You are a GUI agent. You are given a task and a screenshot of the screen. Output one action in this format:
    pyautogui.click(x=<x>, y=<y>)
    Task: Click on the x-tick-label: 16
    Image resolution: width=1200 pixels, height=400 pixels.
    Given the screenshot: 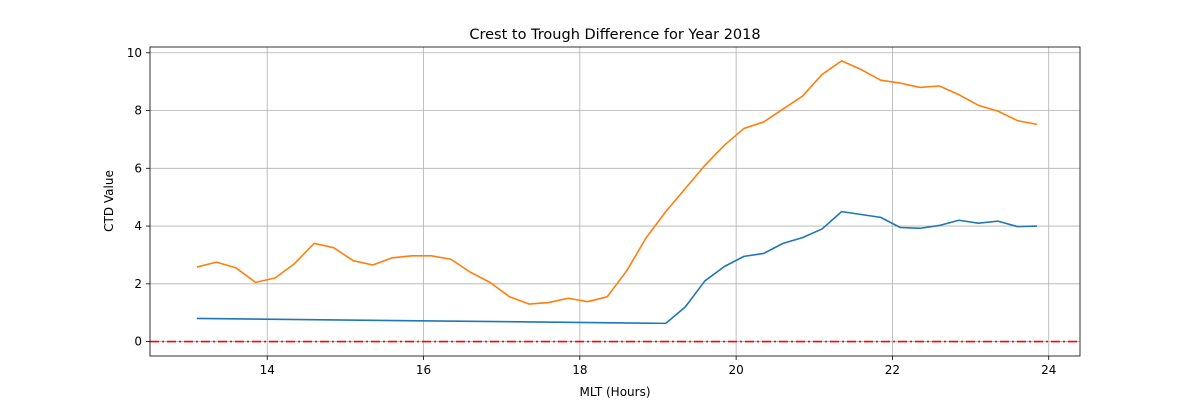 What is the action you would take?
    pyautogui.click(x=423, y=370)
    